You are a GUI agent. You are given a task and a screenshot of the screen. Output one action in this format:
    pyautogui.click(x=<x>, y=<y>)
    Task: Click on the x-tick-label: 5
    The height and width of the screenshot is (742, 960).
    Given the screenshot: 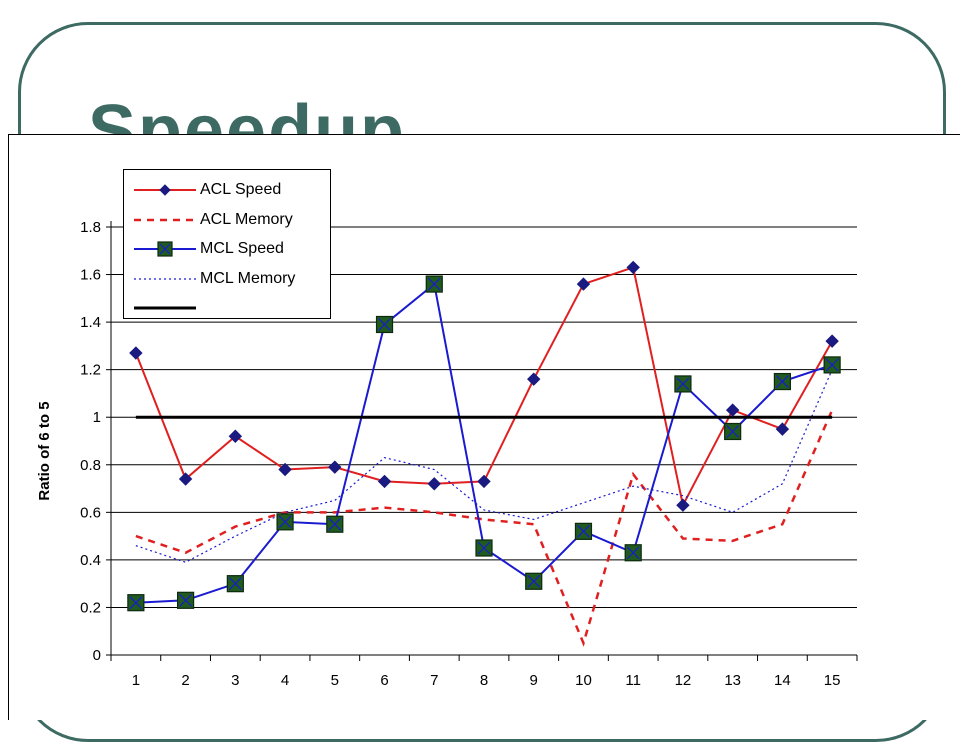 What is the action you would take?
    pyautogui.click(x=335, y=680)
    